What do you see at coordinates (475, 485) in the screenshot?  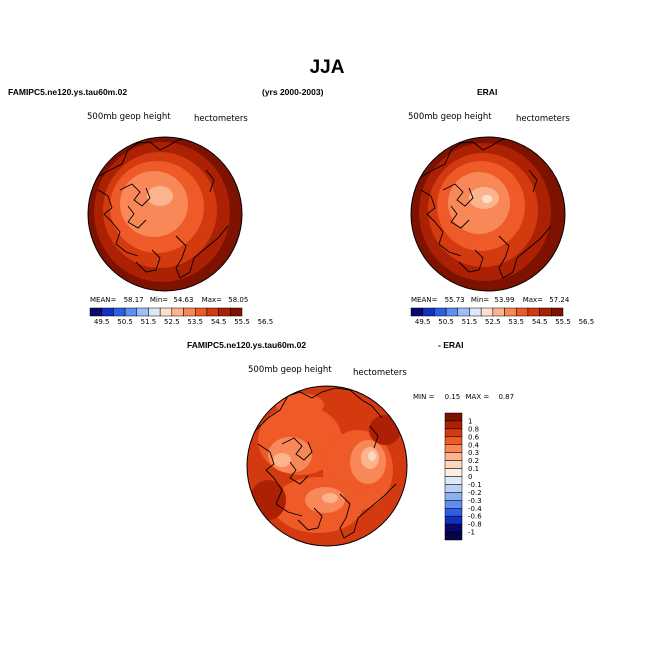 I see `colorbar-tick-label: -0.1` at bounding box center [475, 485].